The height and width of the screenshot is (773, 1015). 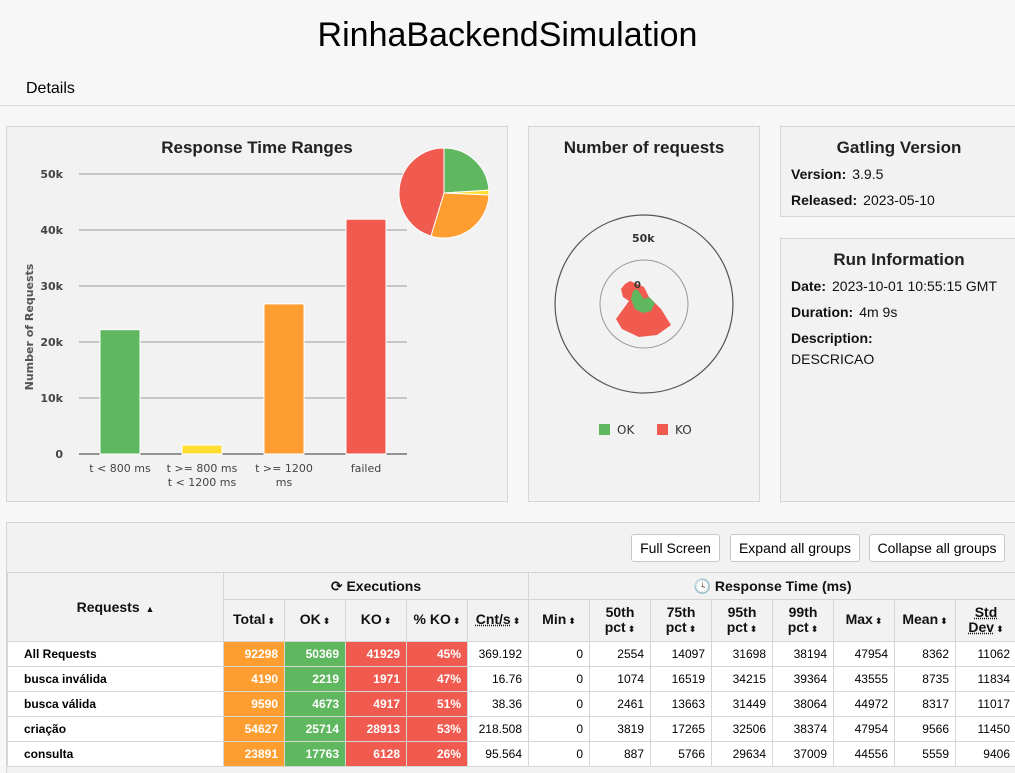 What do you see at coordinates (803, 654) in the screenshot?
I see `cell-p99: 38194` at bounding box center [803, 654].